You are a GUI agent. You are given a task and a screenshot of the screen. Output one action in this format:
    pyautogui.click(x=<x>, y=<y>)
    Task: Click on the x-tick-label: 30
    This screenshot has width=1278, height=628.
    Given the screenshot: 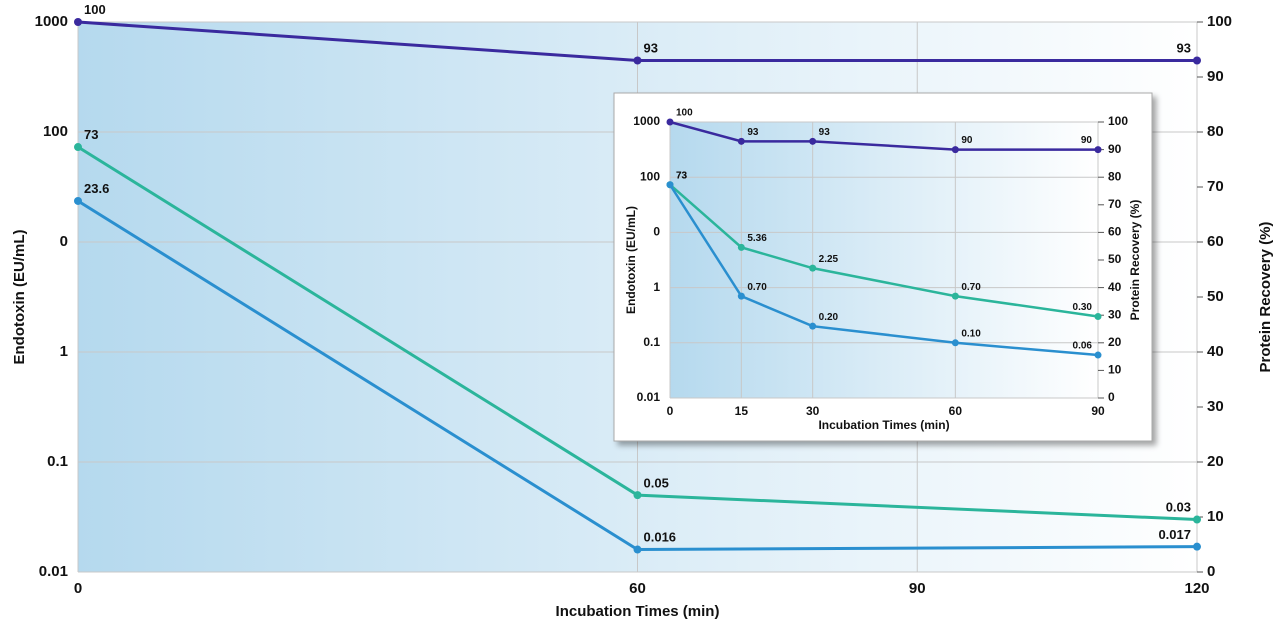 What is the action you would take?
    pyautogui.click(x=813, y=411)
    